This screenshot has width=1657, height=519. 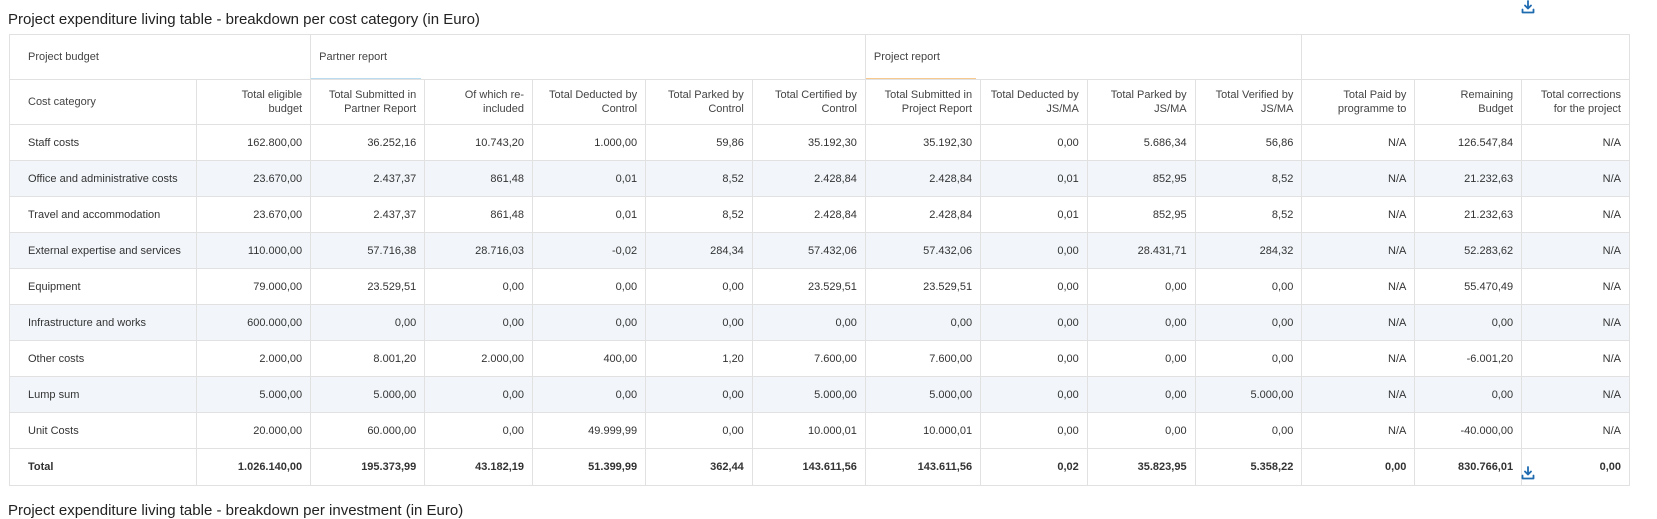 I want to click on table-cell: 60.000,00, so click(x=368, y=430).